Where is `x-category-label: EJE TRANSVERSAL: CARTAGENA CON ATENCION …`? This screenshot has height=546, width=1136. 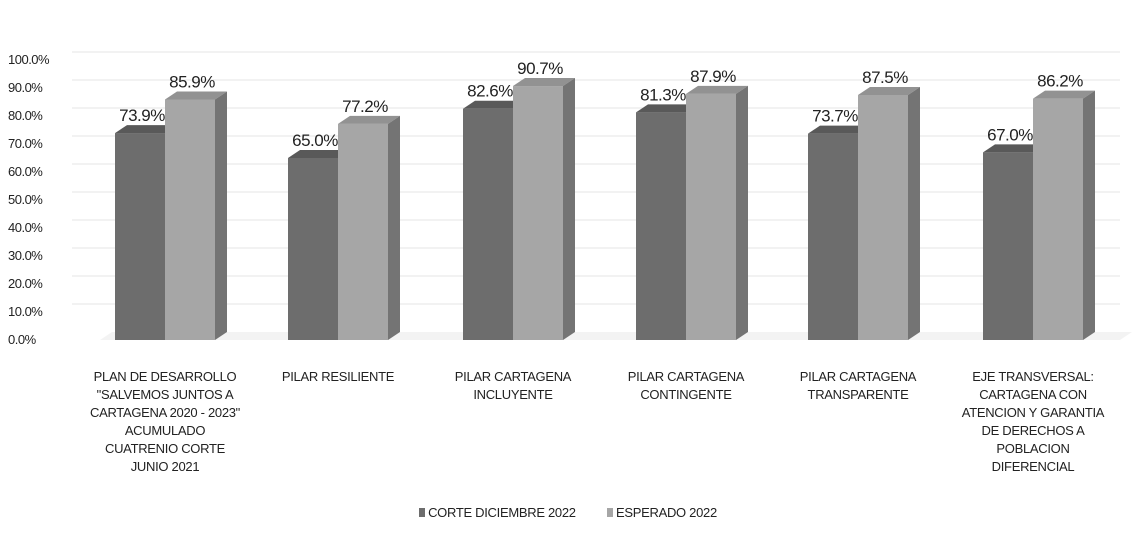 x-category-label: EJE TRANSVERSAL: CARTAGENA CON ATENCION … is located at coordinates (1033, 421).